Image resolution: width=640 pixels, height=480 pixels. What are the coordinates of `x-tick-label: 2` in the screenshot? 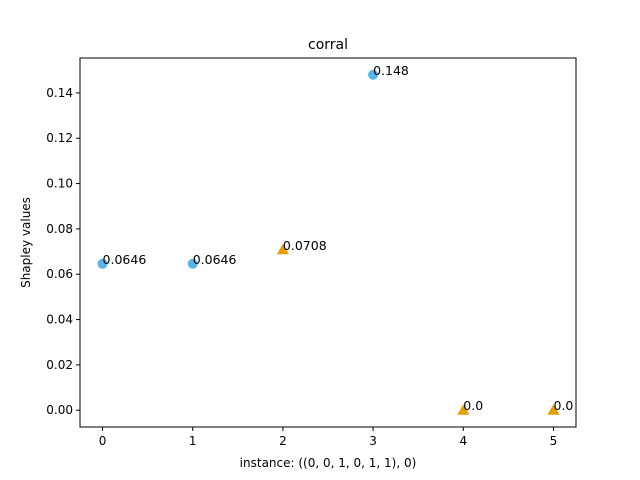 It's located at (283, 441).